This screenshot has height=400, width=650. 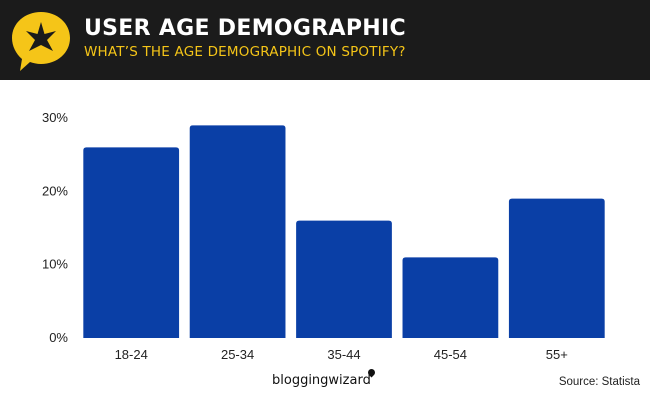 What do you see at coordinates (55, 264) in the screenshot?
I see `y-tick-label: 10%` at bounding box center [55, 264].